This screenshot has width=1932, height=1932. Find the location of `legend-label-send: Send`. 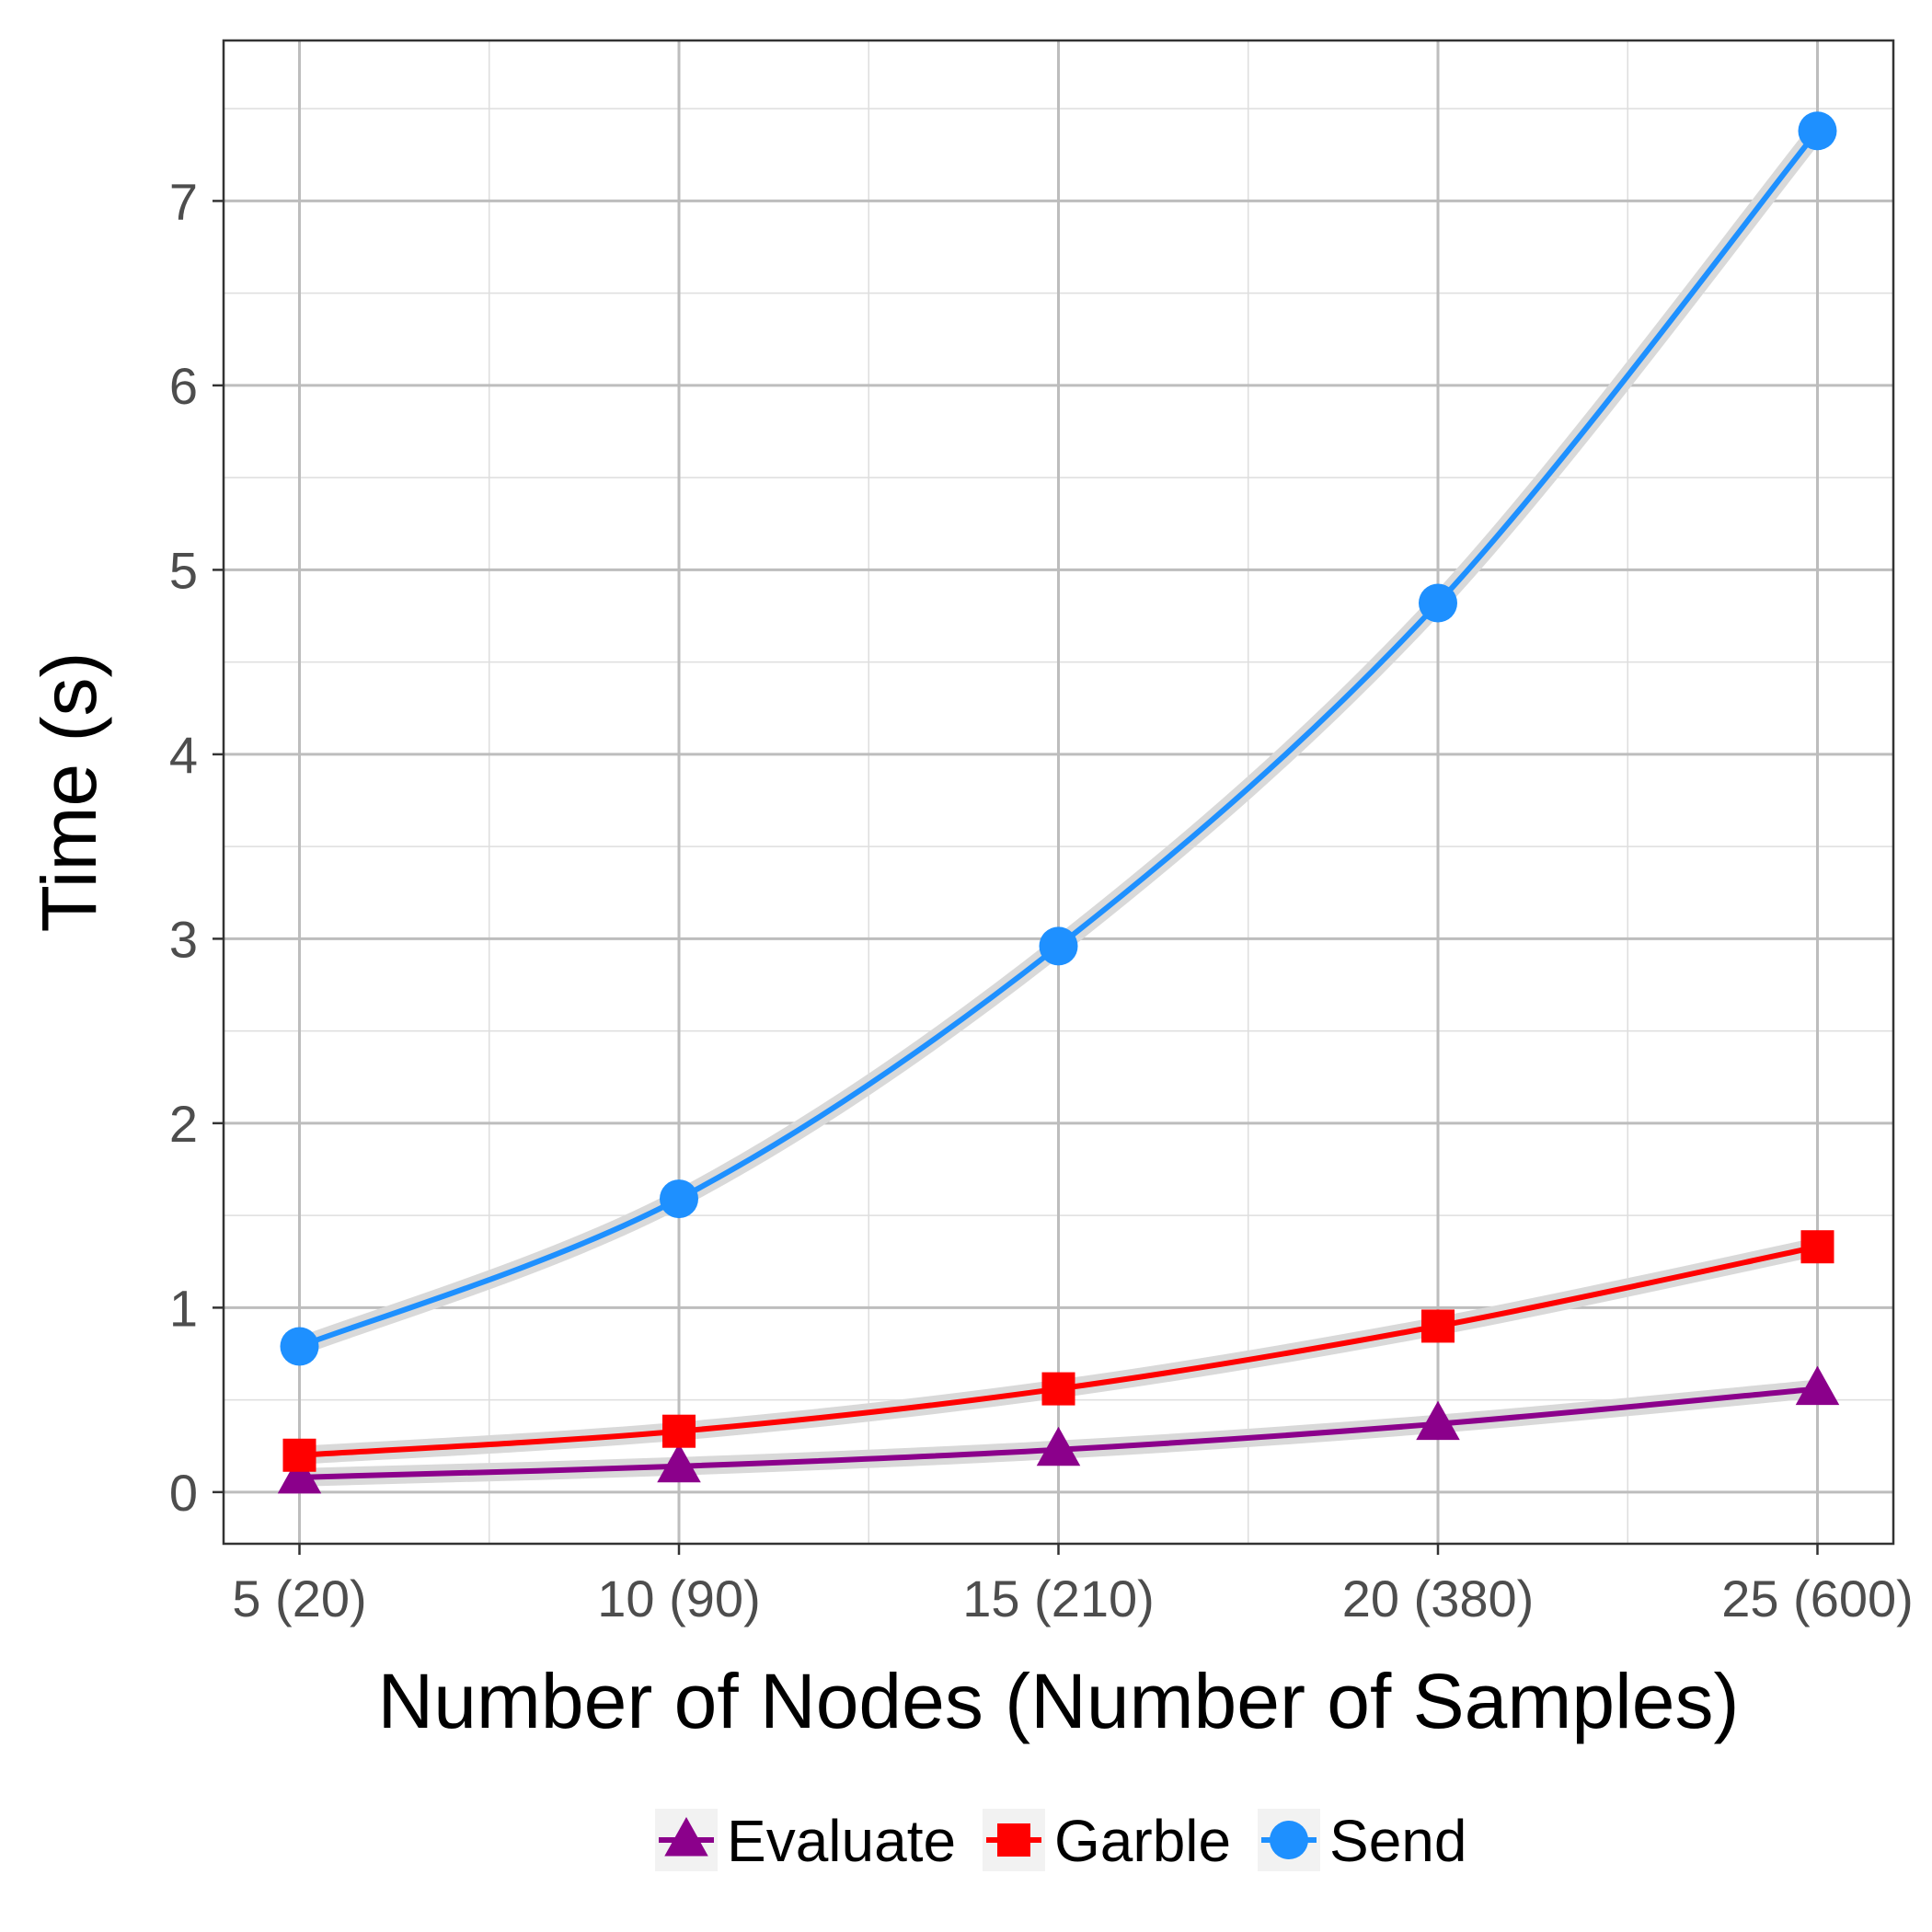

legend-label-send: Send is located at coordinates (1397, 1841).